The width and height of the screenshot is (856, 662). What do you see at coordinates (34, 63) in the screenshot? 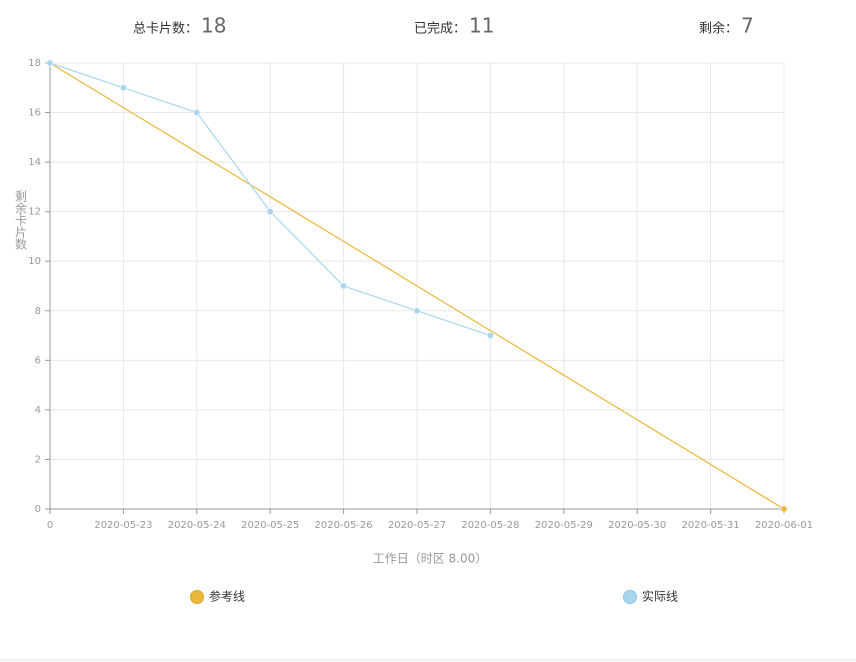
I see `y-tick-label: 18` at bounding box center [34, 63].